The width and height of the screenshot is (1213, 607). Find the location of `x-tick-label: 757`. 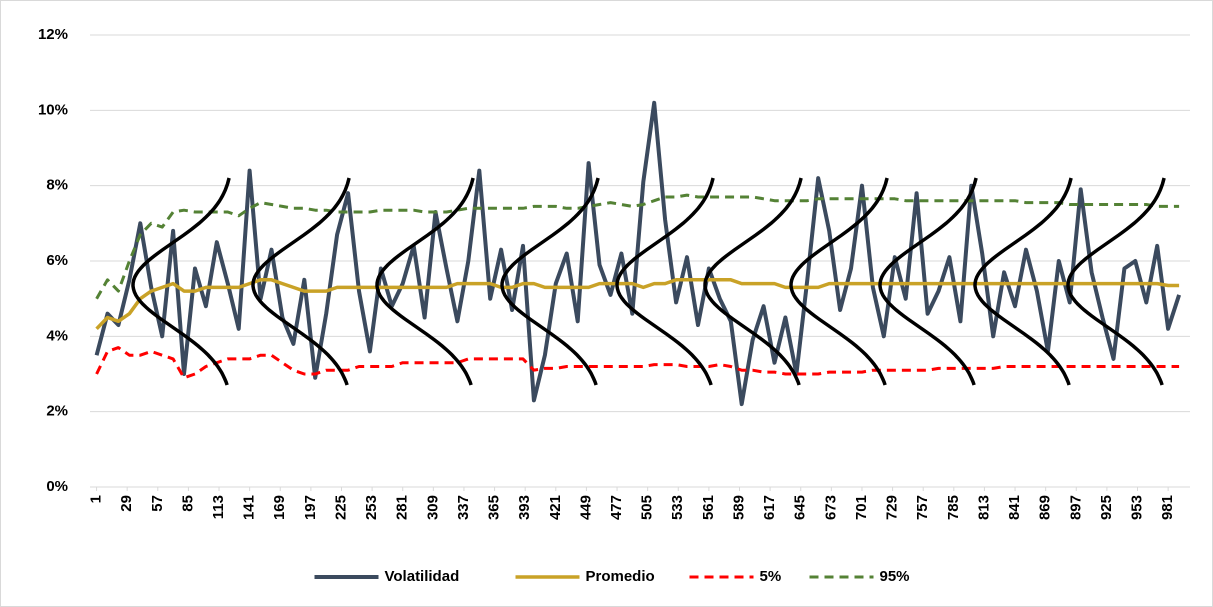

x-tick-label: 757 is located at coordinates (922, 507).